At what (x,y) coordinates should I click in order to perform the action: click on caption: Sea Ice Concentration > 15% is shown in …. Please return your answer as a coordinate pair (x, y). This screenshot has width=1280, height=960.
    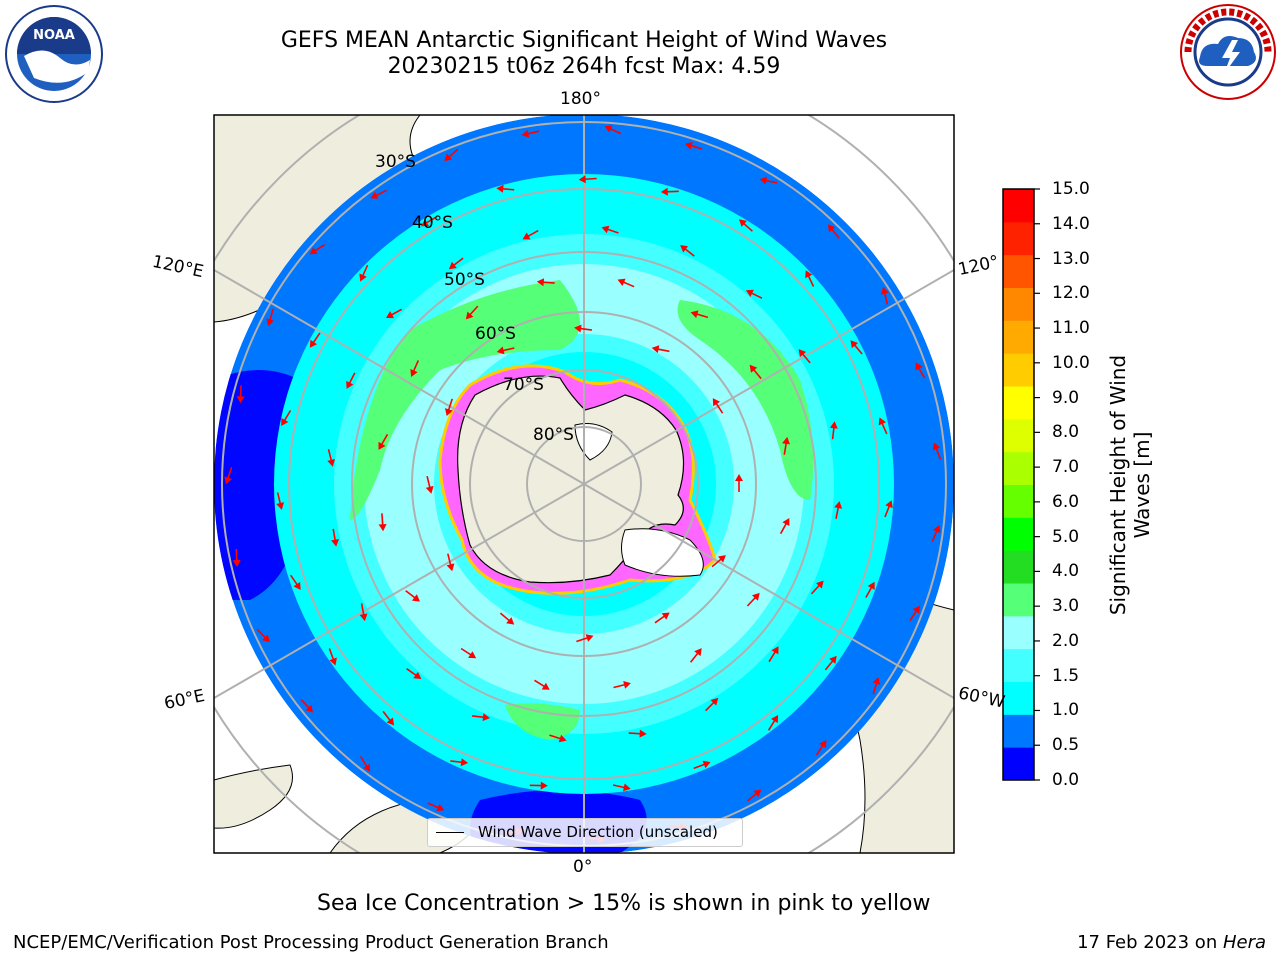
    Looking at the image, I should click on (624, 903).